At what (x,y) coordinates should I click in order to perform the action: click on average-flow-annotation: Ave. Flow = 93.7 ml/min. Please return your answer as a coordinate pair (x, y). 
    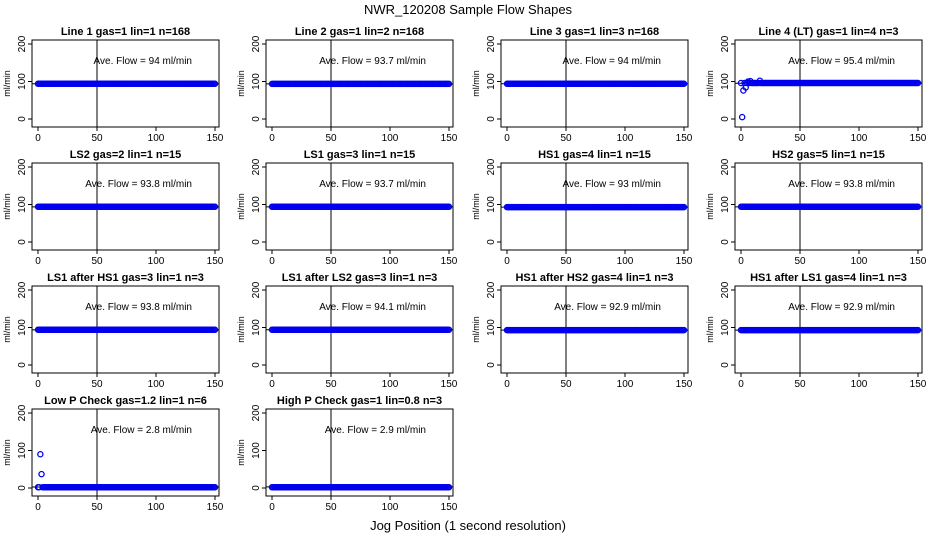
    Looking at the image, I should click on (372, 184).